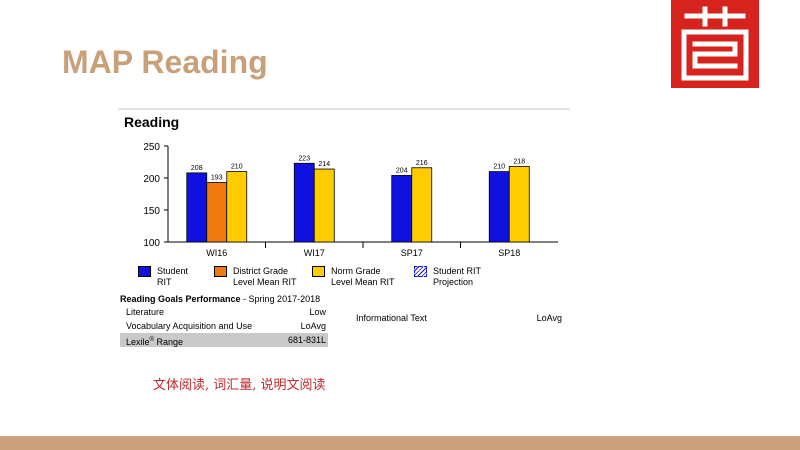 The height and width of the screenshot is (450, 800). I want to click on goal-label: Vocabulary Acquisition and Use, so click(189, 326).